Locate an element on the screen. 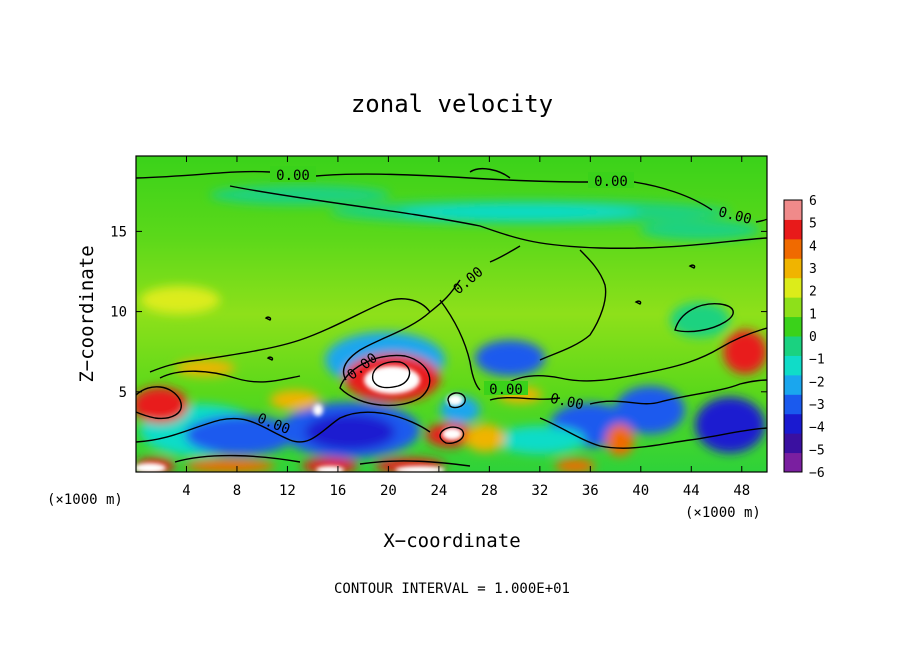  colorbar: 6 5 4 3 2 1 0 −1 −2 −3 −4 −5 −6 is located at coordinates (804, 337).